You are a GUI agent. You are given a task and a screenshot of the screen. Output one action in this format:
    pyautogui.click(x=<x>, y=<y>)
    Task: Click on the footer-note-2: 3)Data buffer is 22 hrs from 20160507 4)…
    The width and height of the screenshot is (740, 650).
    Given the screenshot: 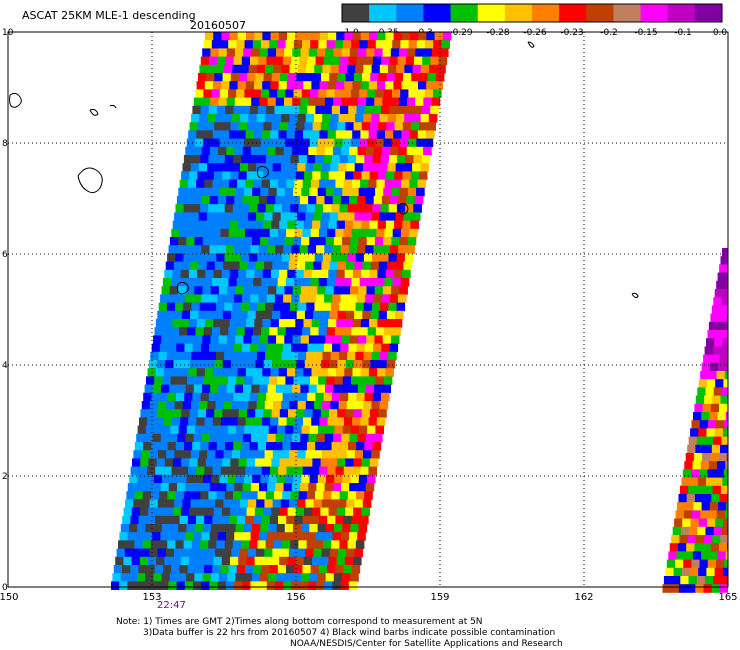 What is the action you would take?
    pyautogui.click(x=349, y=633)
    